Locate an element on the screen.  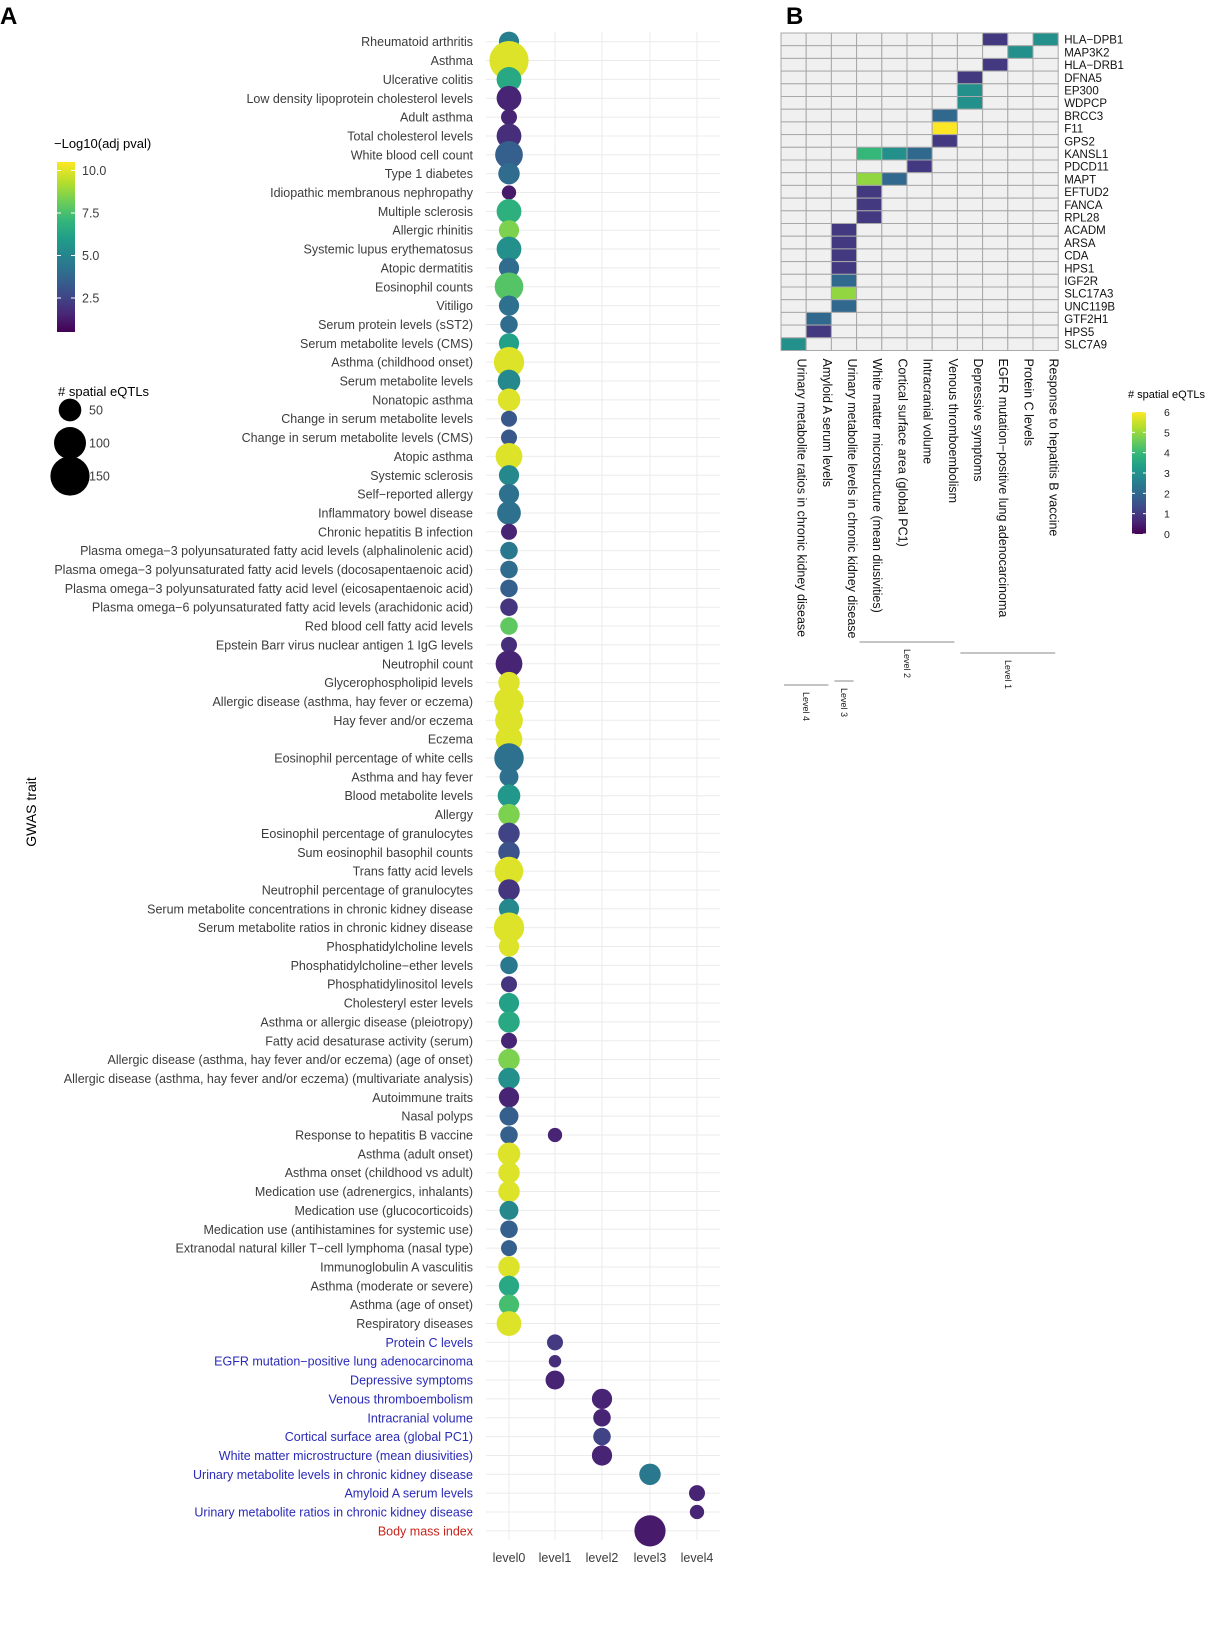
gene-label: EFTUD2 is located at coordinates (1086, 193).